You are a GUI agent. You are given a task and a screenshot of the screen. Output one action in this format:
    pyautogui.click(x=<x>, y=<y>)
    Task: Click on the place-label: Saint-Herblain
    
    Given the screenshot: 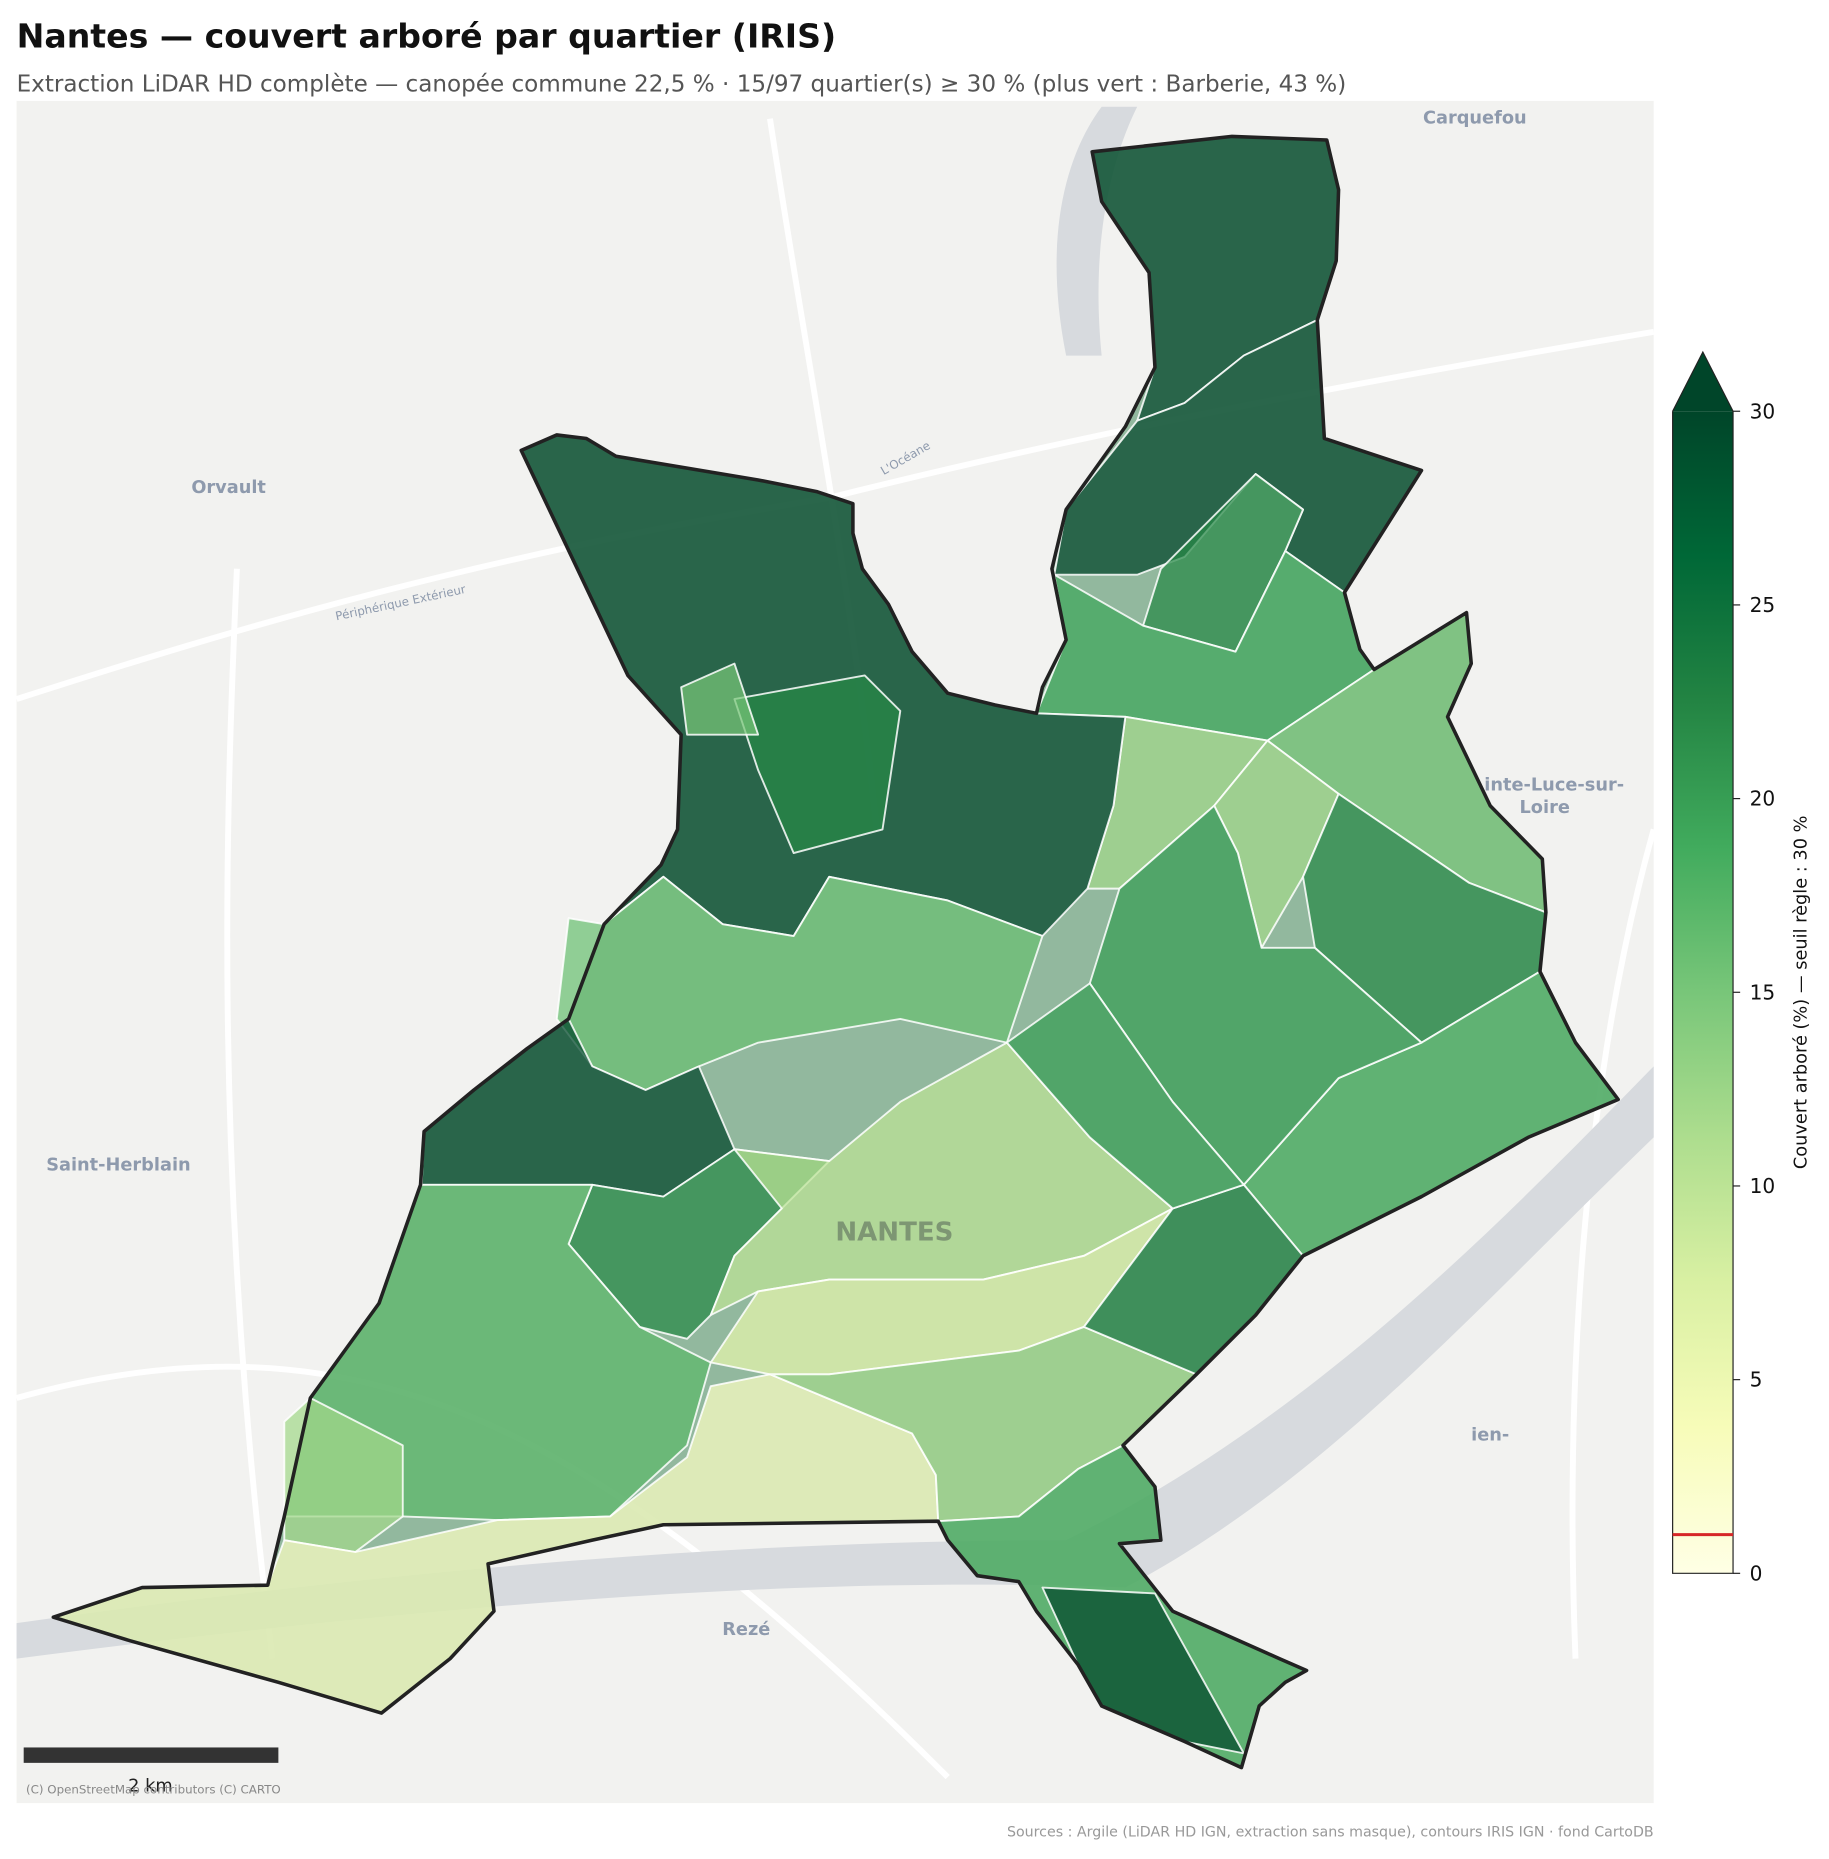 What is the action you would take?
    pyautogui.click(x=118, y=1166)
    